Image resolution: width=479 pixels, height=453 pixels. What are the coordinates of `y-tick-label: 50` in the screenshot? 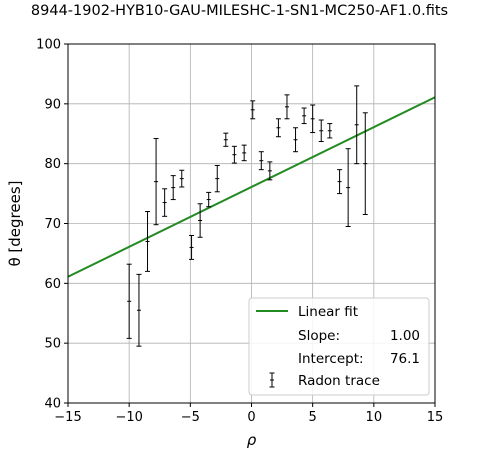 It's located at (52, 344).